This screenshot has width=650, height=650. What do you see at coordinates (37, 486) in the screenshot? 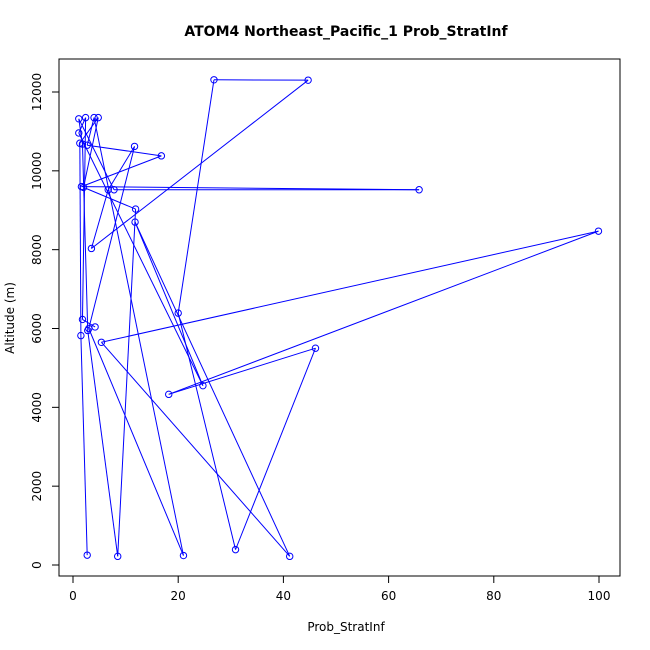
I see `y-tick-label: 2000` at bounding box center [37, 486].